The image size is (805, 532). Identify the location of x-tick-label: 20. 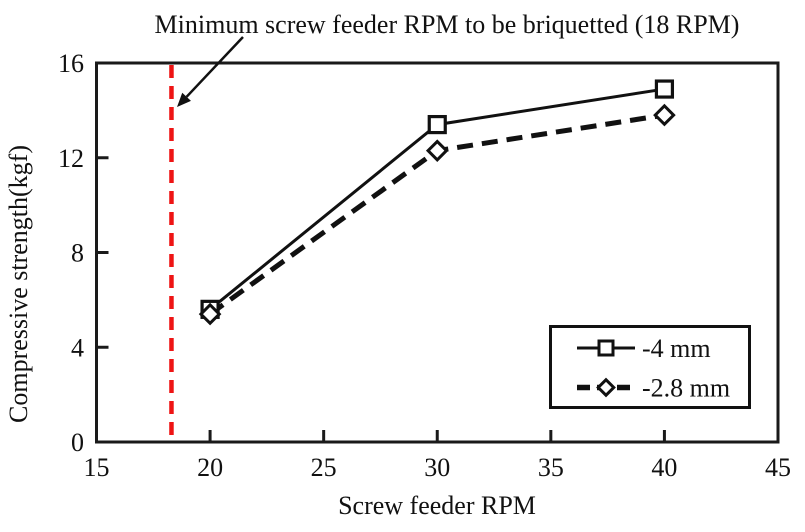
(210, 467).